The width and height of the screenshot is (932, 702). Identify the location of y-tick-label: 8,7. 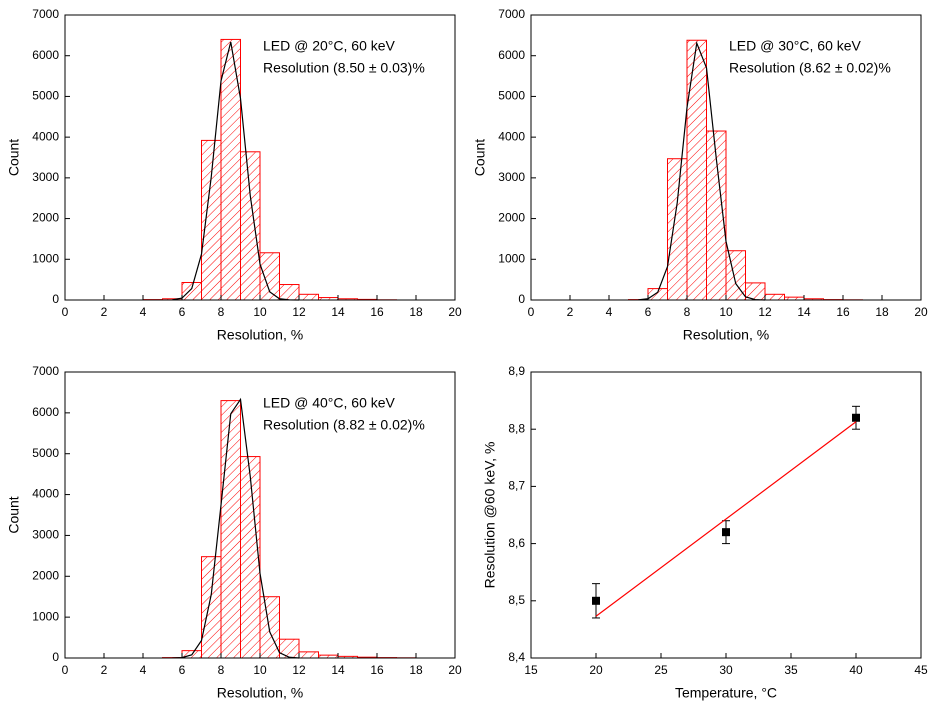
(516, 486).